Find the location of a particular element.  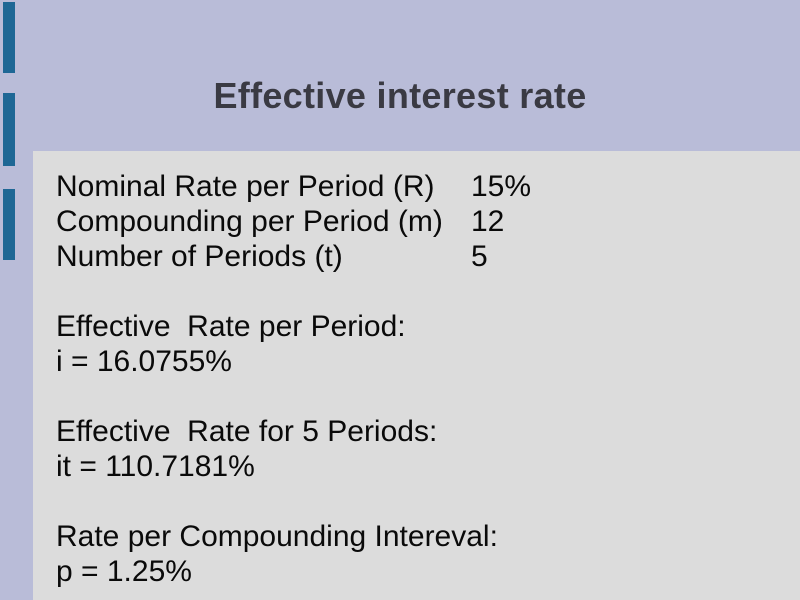

slide-title: Effective interest rate is located at coordinates (400, 95).